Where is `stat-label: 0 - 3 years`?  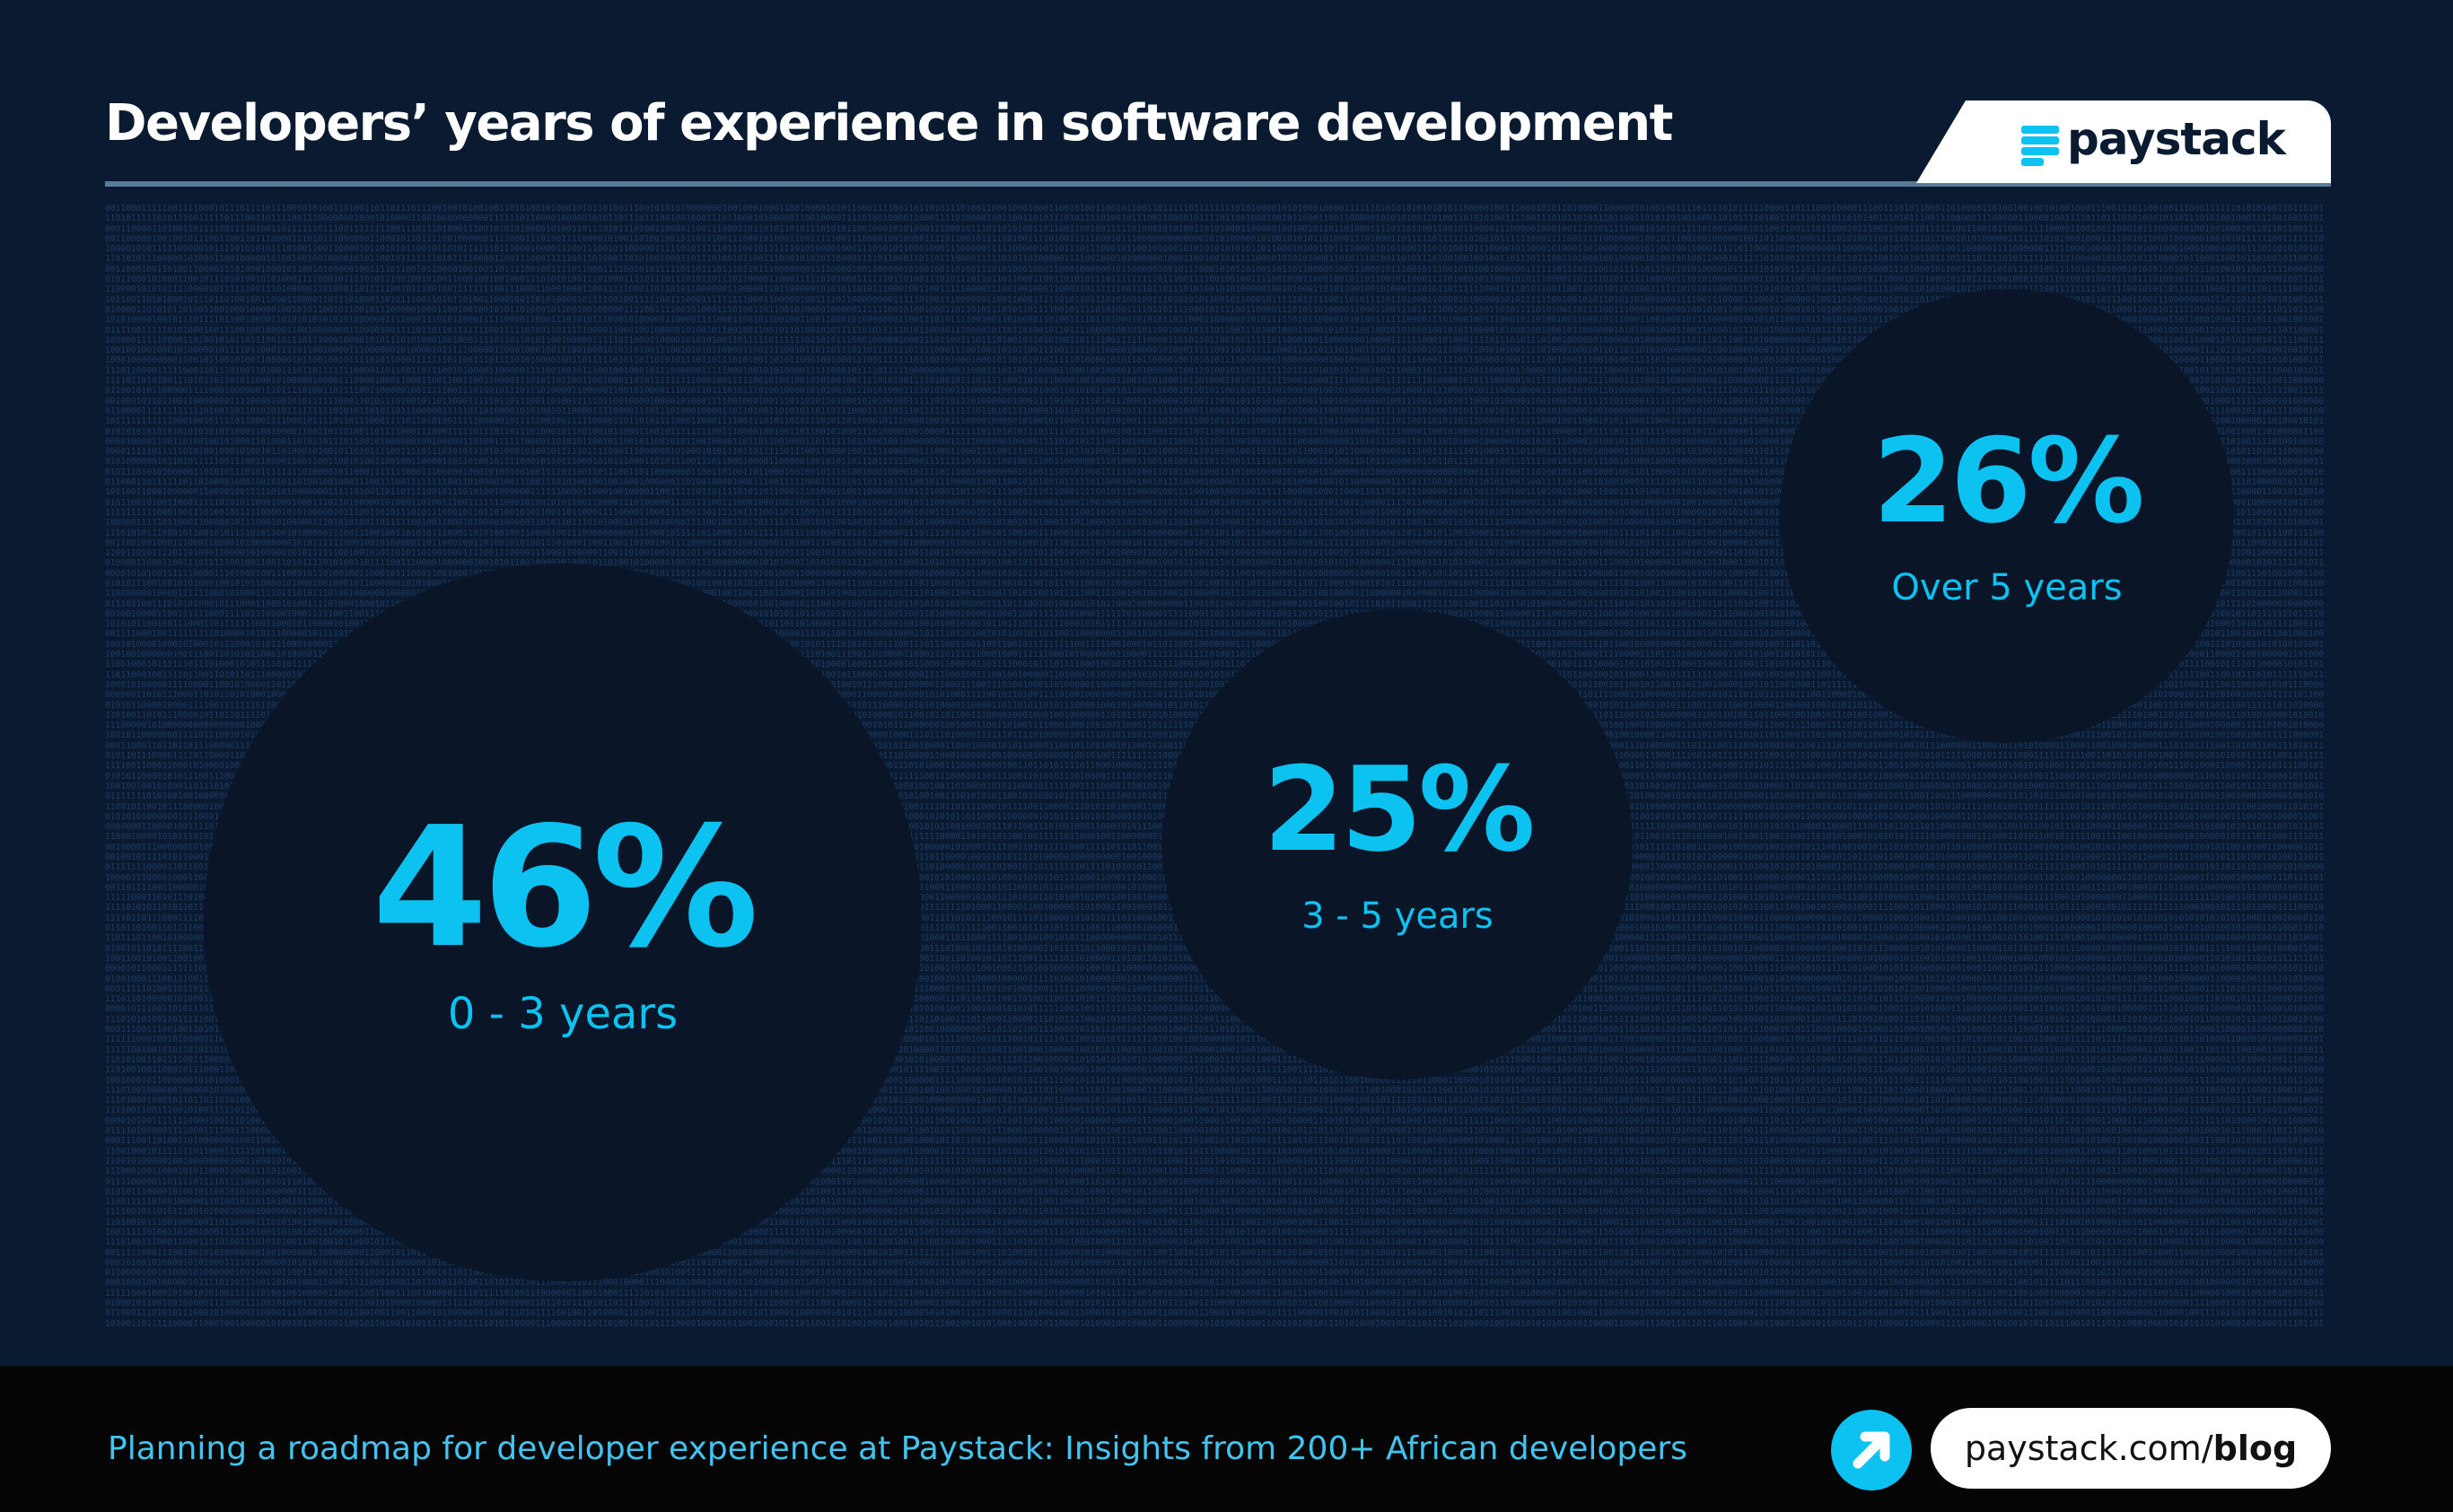
stat-label: 0 - 3 years is located at coordinates (563, 1013).